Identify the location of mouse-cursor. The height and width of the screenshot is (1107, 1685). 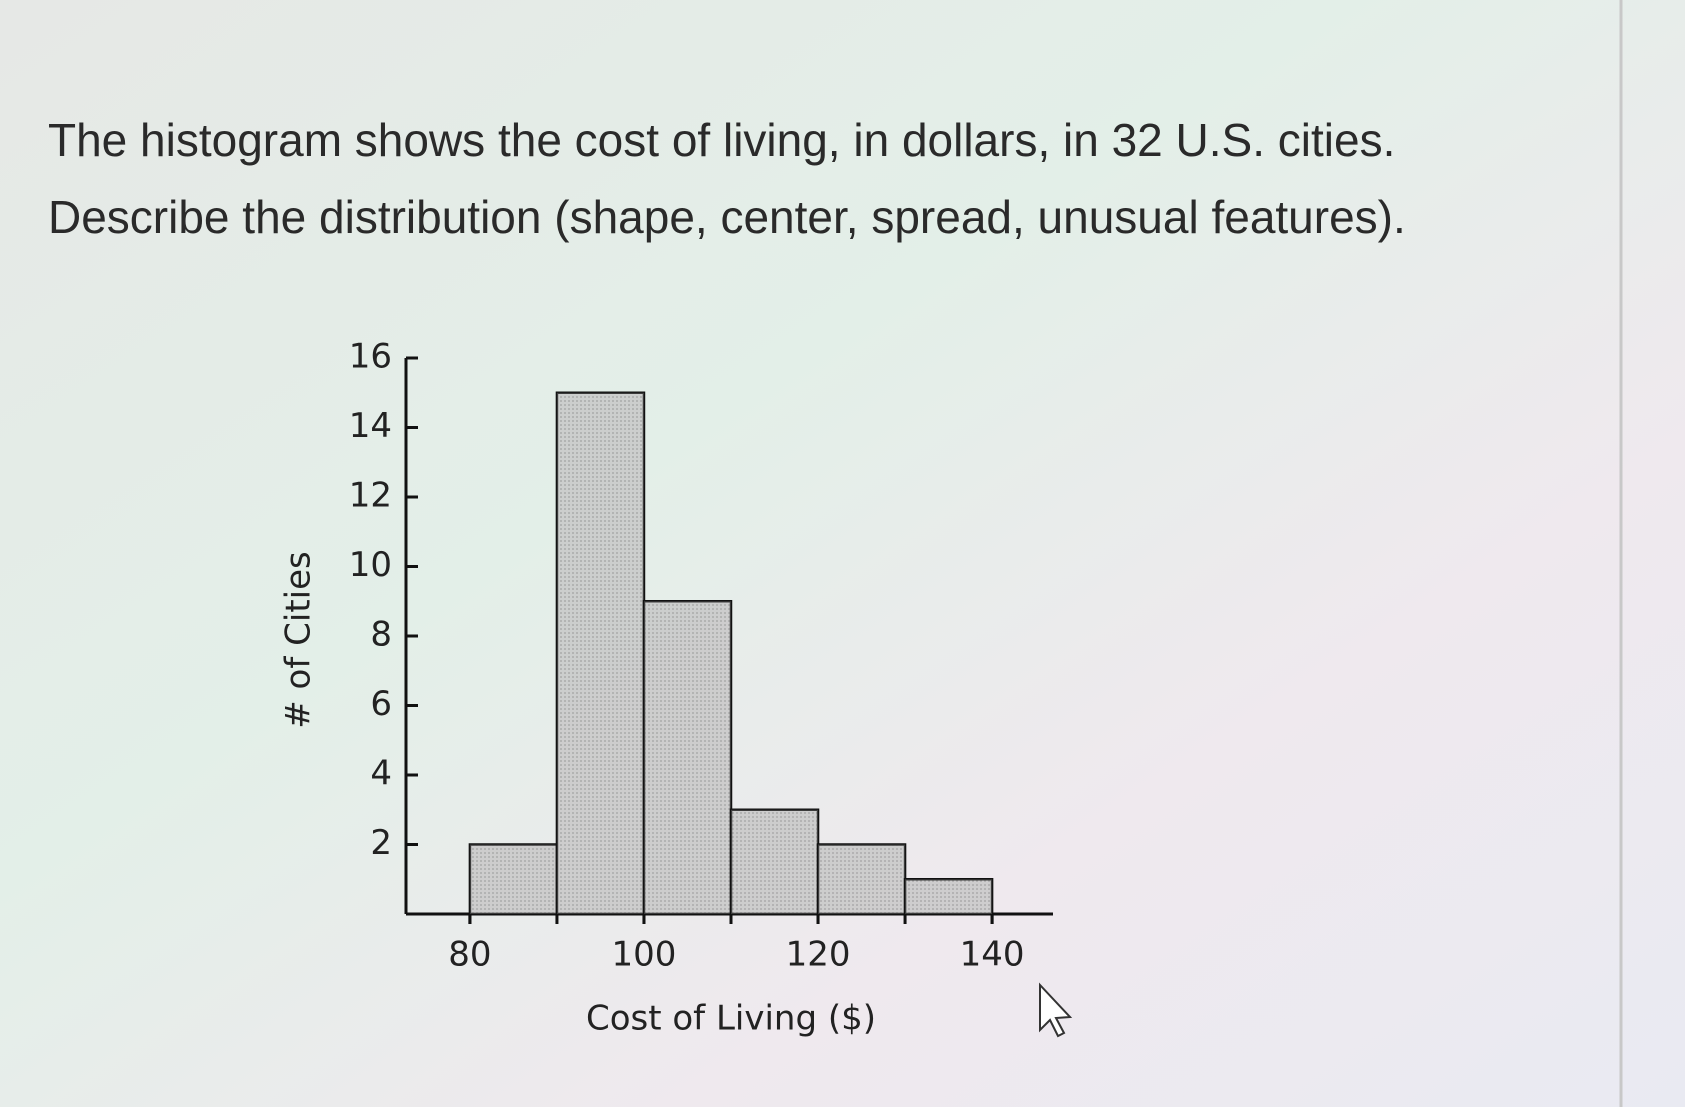
(1056, 1010).